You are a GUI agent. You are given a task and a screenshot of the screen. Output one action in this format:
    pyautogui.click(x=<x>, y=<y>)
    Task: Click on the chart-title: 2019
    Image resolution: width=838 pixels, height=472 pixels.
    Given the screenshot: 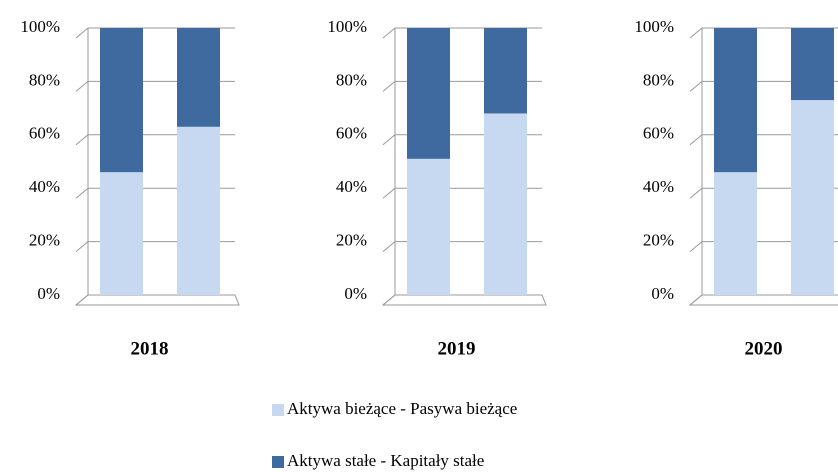 What is the action you would take?
    pyautogui.click(x=457, y=348)
    